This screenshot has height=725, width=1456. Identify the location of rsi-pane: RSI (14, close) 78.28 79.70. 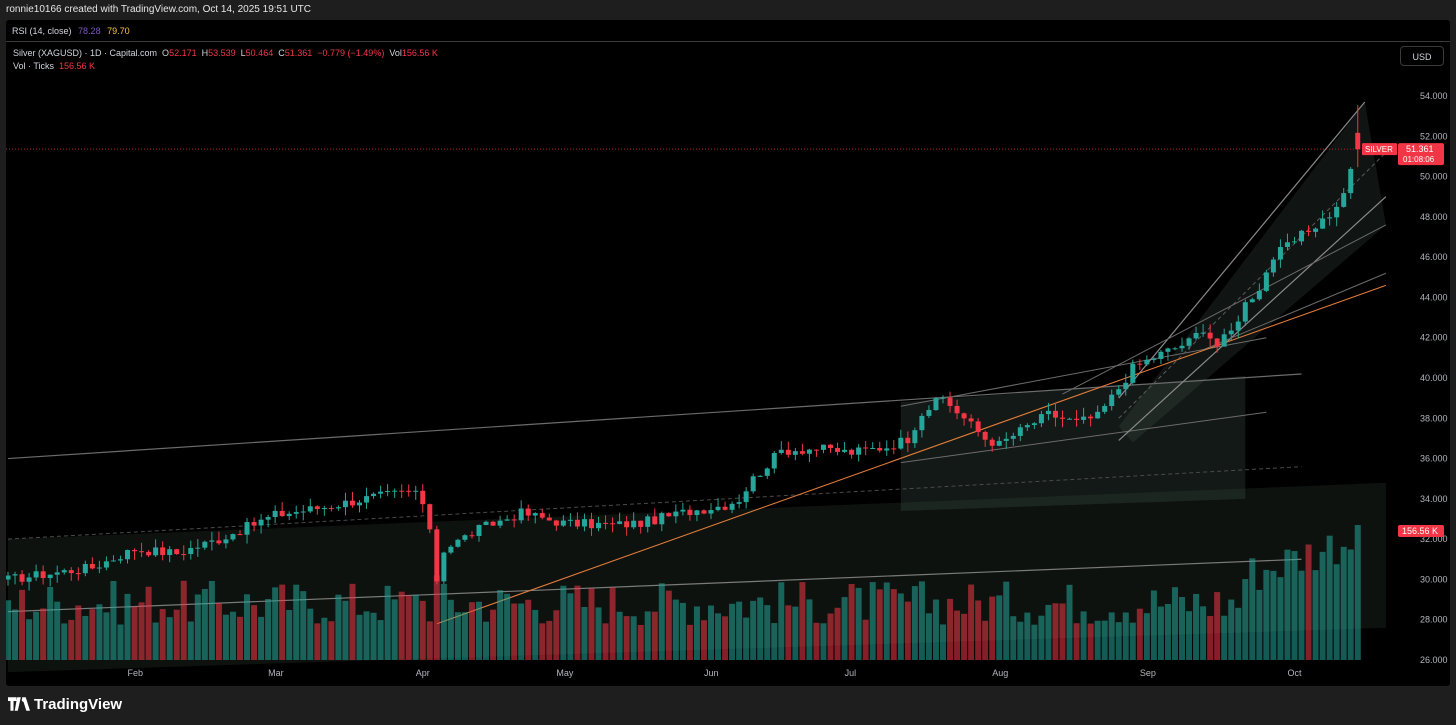
(728, 31).